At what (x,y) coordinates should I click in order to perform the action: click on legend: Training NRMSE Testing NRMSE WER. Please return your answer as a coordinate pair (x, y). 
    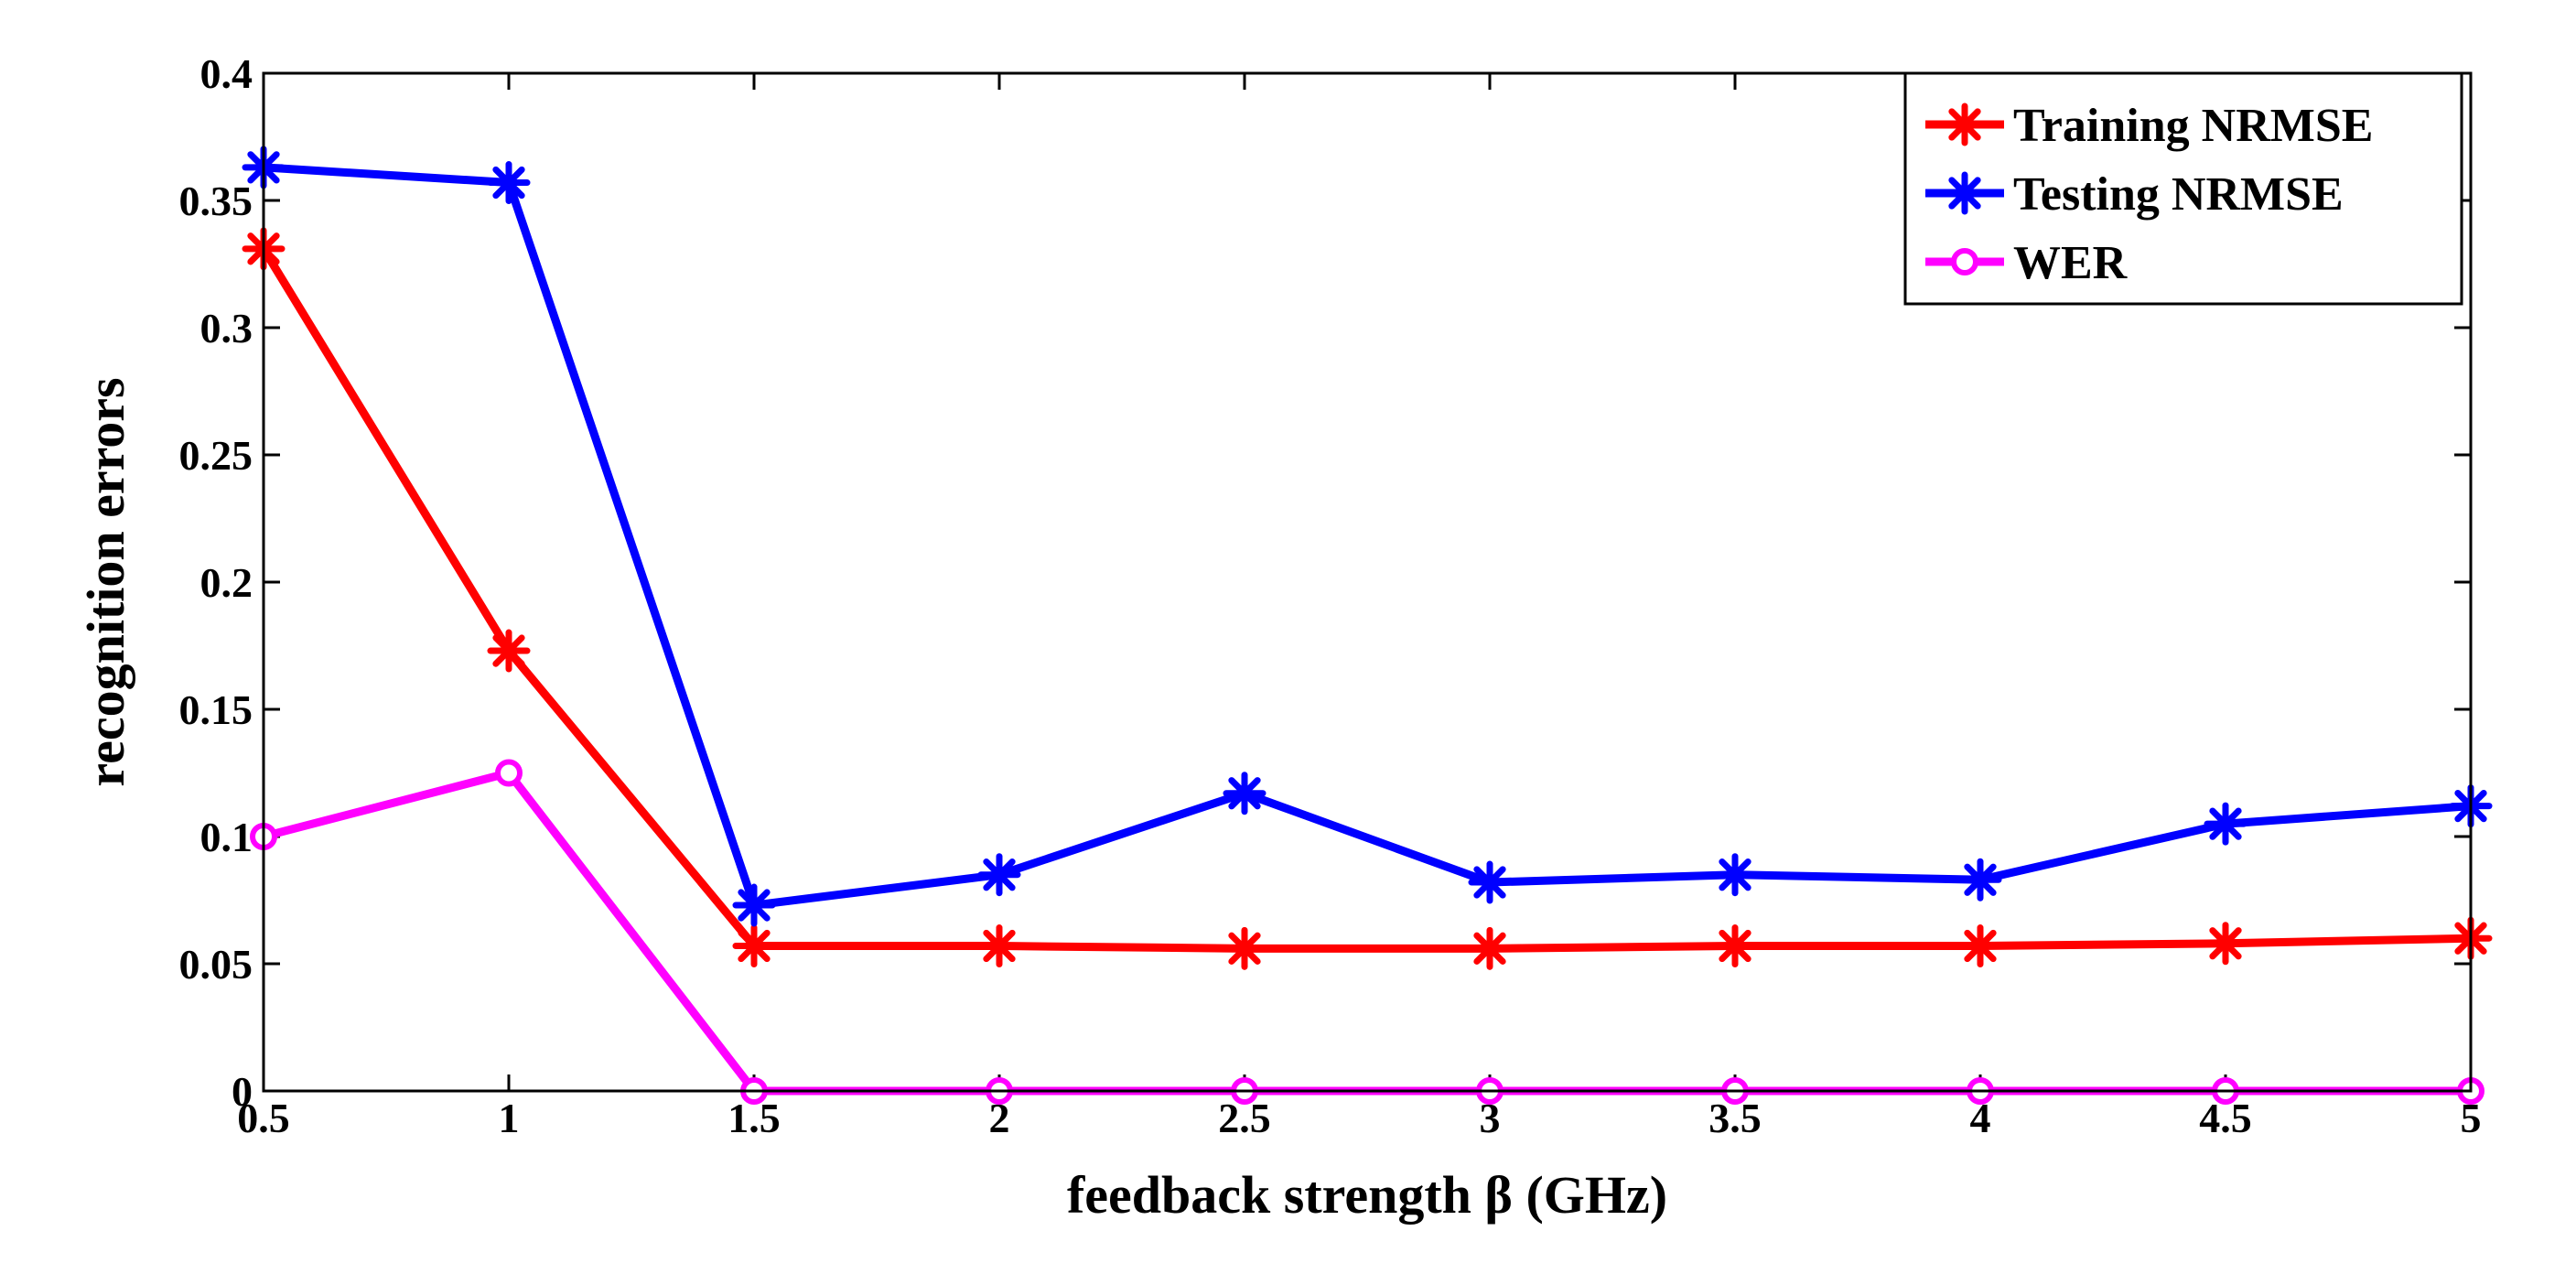
    Looking at the image, I should click on (2183, 188).